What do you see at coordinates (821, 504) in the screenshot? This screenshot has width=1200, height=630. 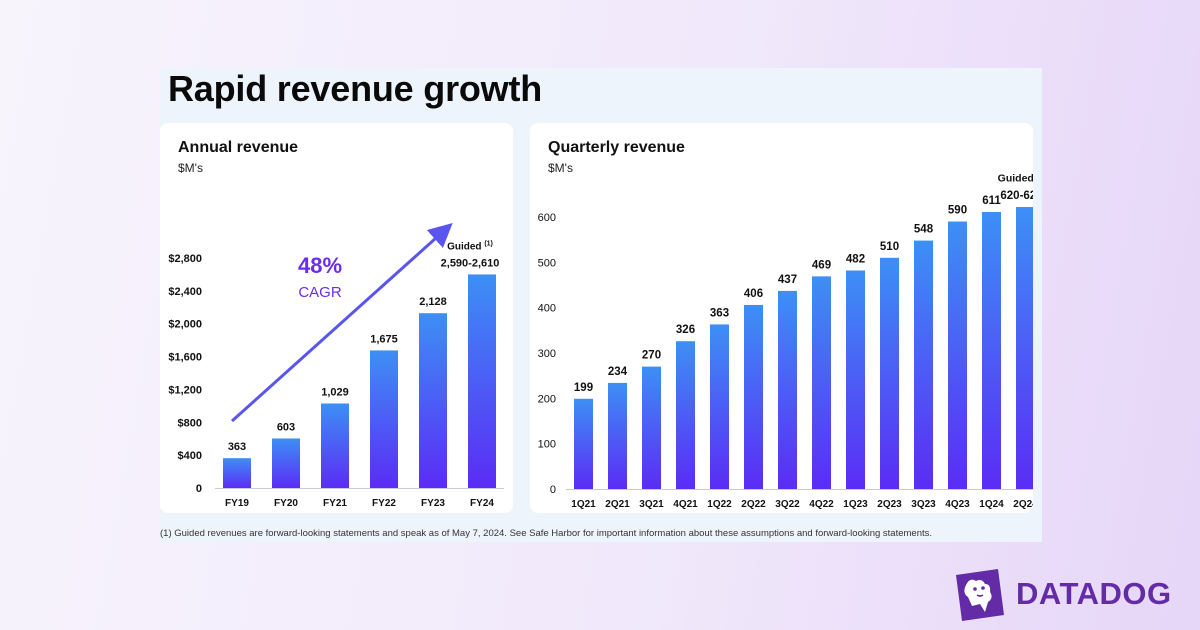 I see `quarterly-category-label: 4Q22` at bounding box center [821, 504].